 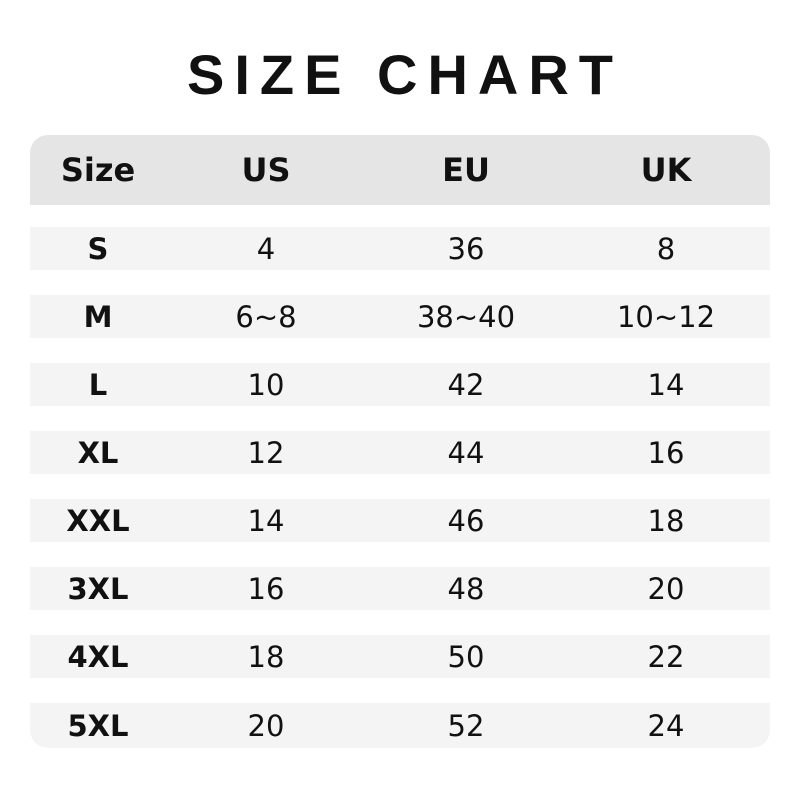 What do you see at coordinates (266, 248) in the screenshot?
I see `cell-us: 4` at bounding box center [266, 248].